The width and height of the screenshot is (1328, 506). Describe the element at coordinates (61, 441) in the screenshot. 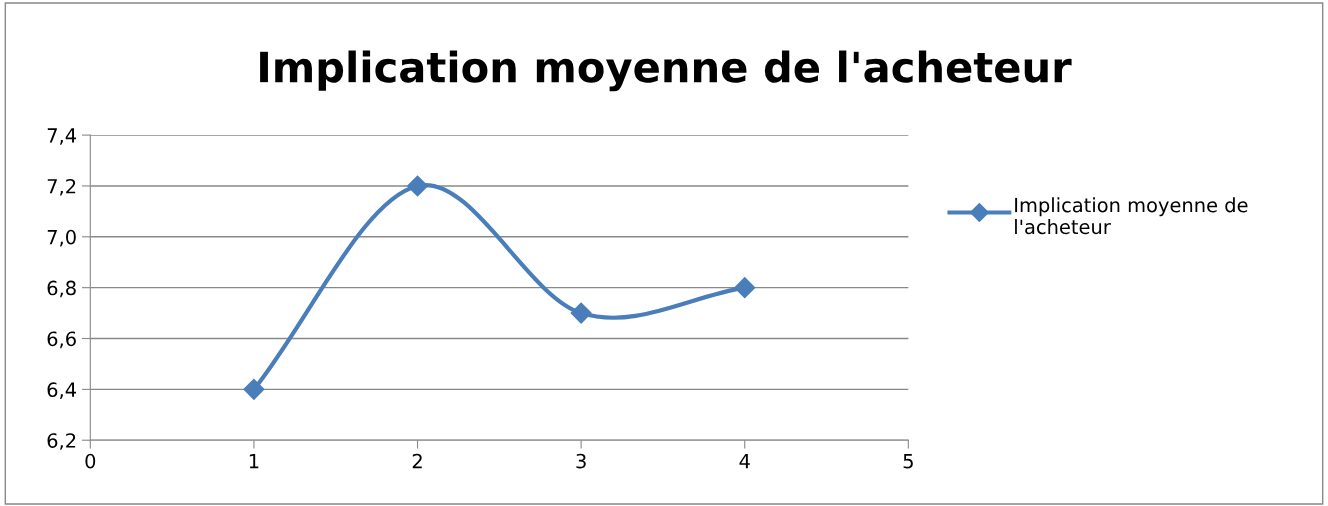

I see `y-tick-label: 6,2` at that location.